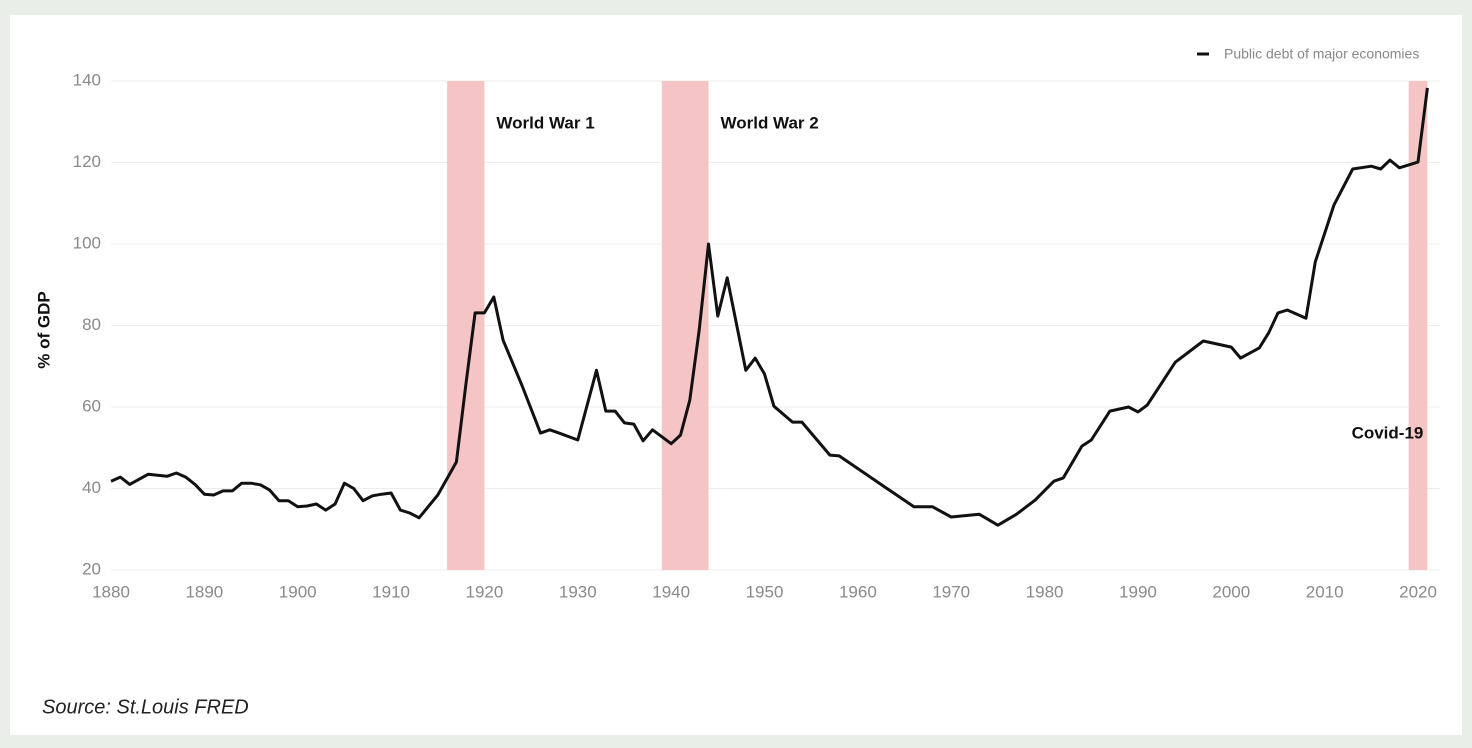  What do you see at coordinates (43, 329) in the screenshot?
I see `y-axis-label: % of GDP` at bounding box center [43, 329].